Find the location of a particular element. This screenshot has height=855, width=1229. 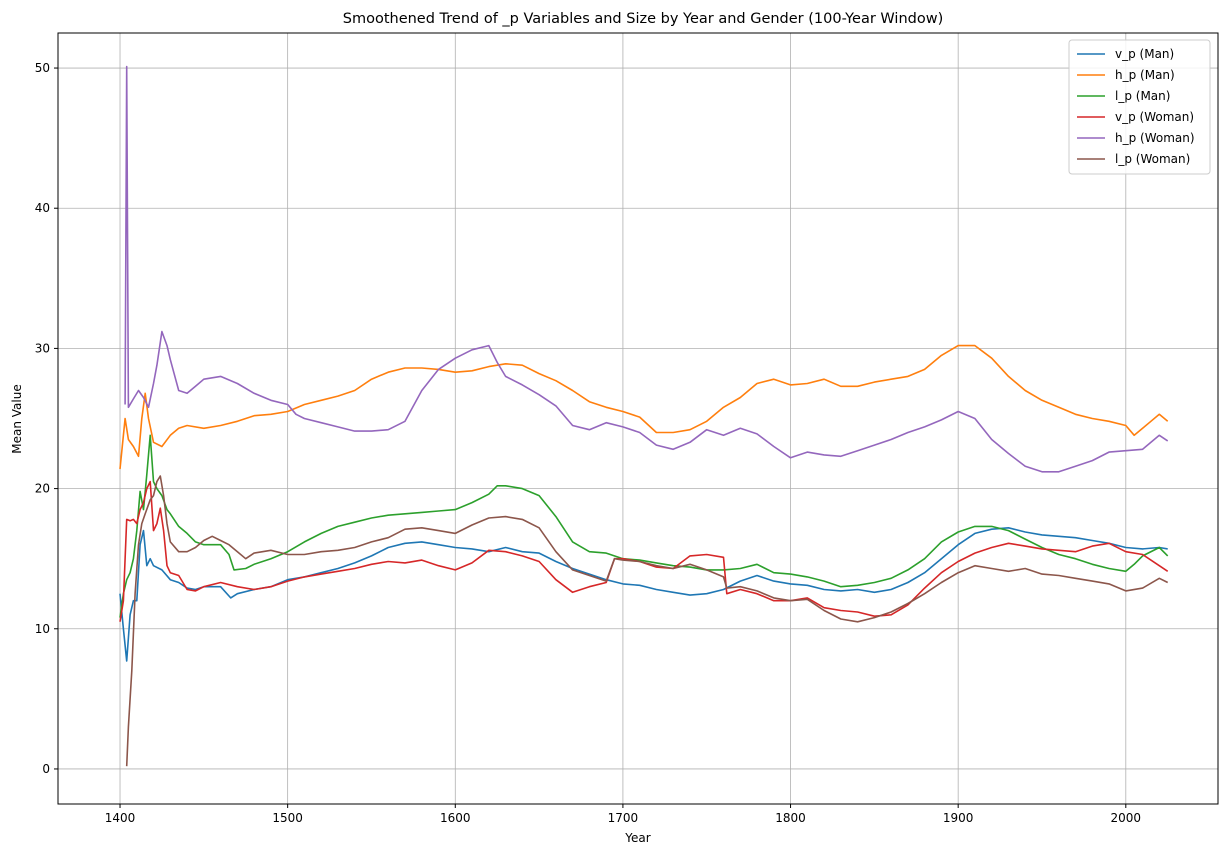

y-tick-label: 50 is located at coordinates (42, 68).